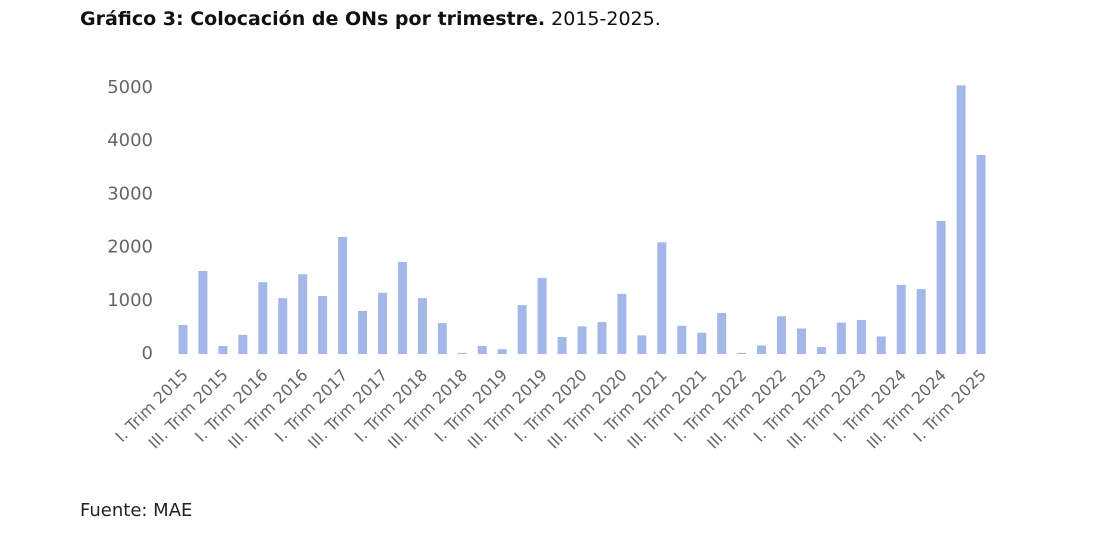 The width and height of the screenshot is (1099, 533). Describe the element at coordinates (130, 140) in the screenshot. I see `y-tick-label: 4000` at that location.